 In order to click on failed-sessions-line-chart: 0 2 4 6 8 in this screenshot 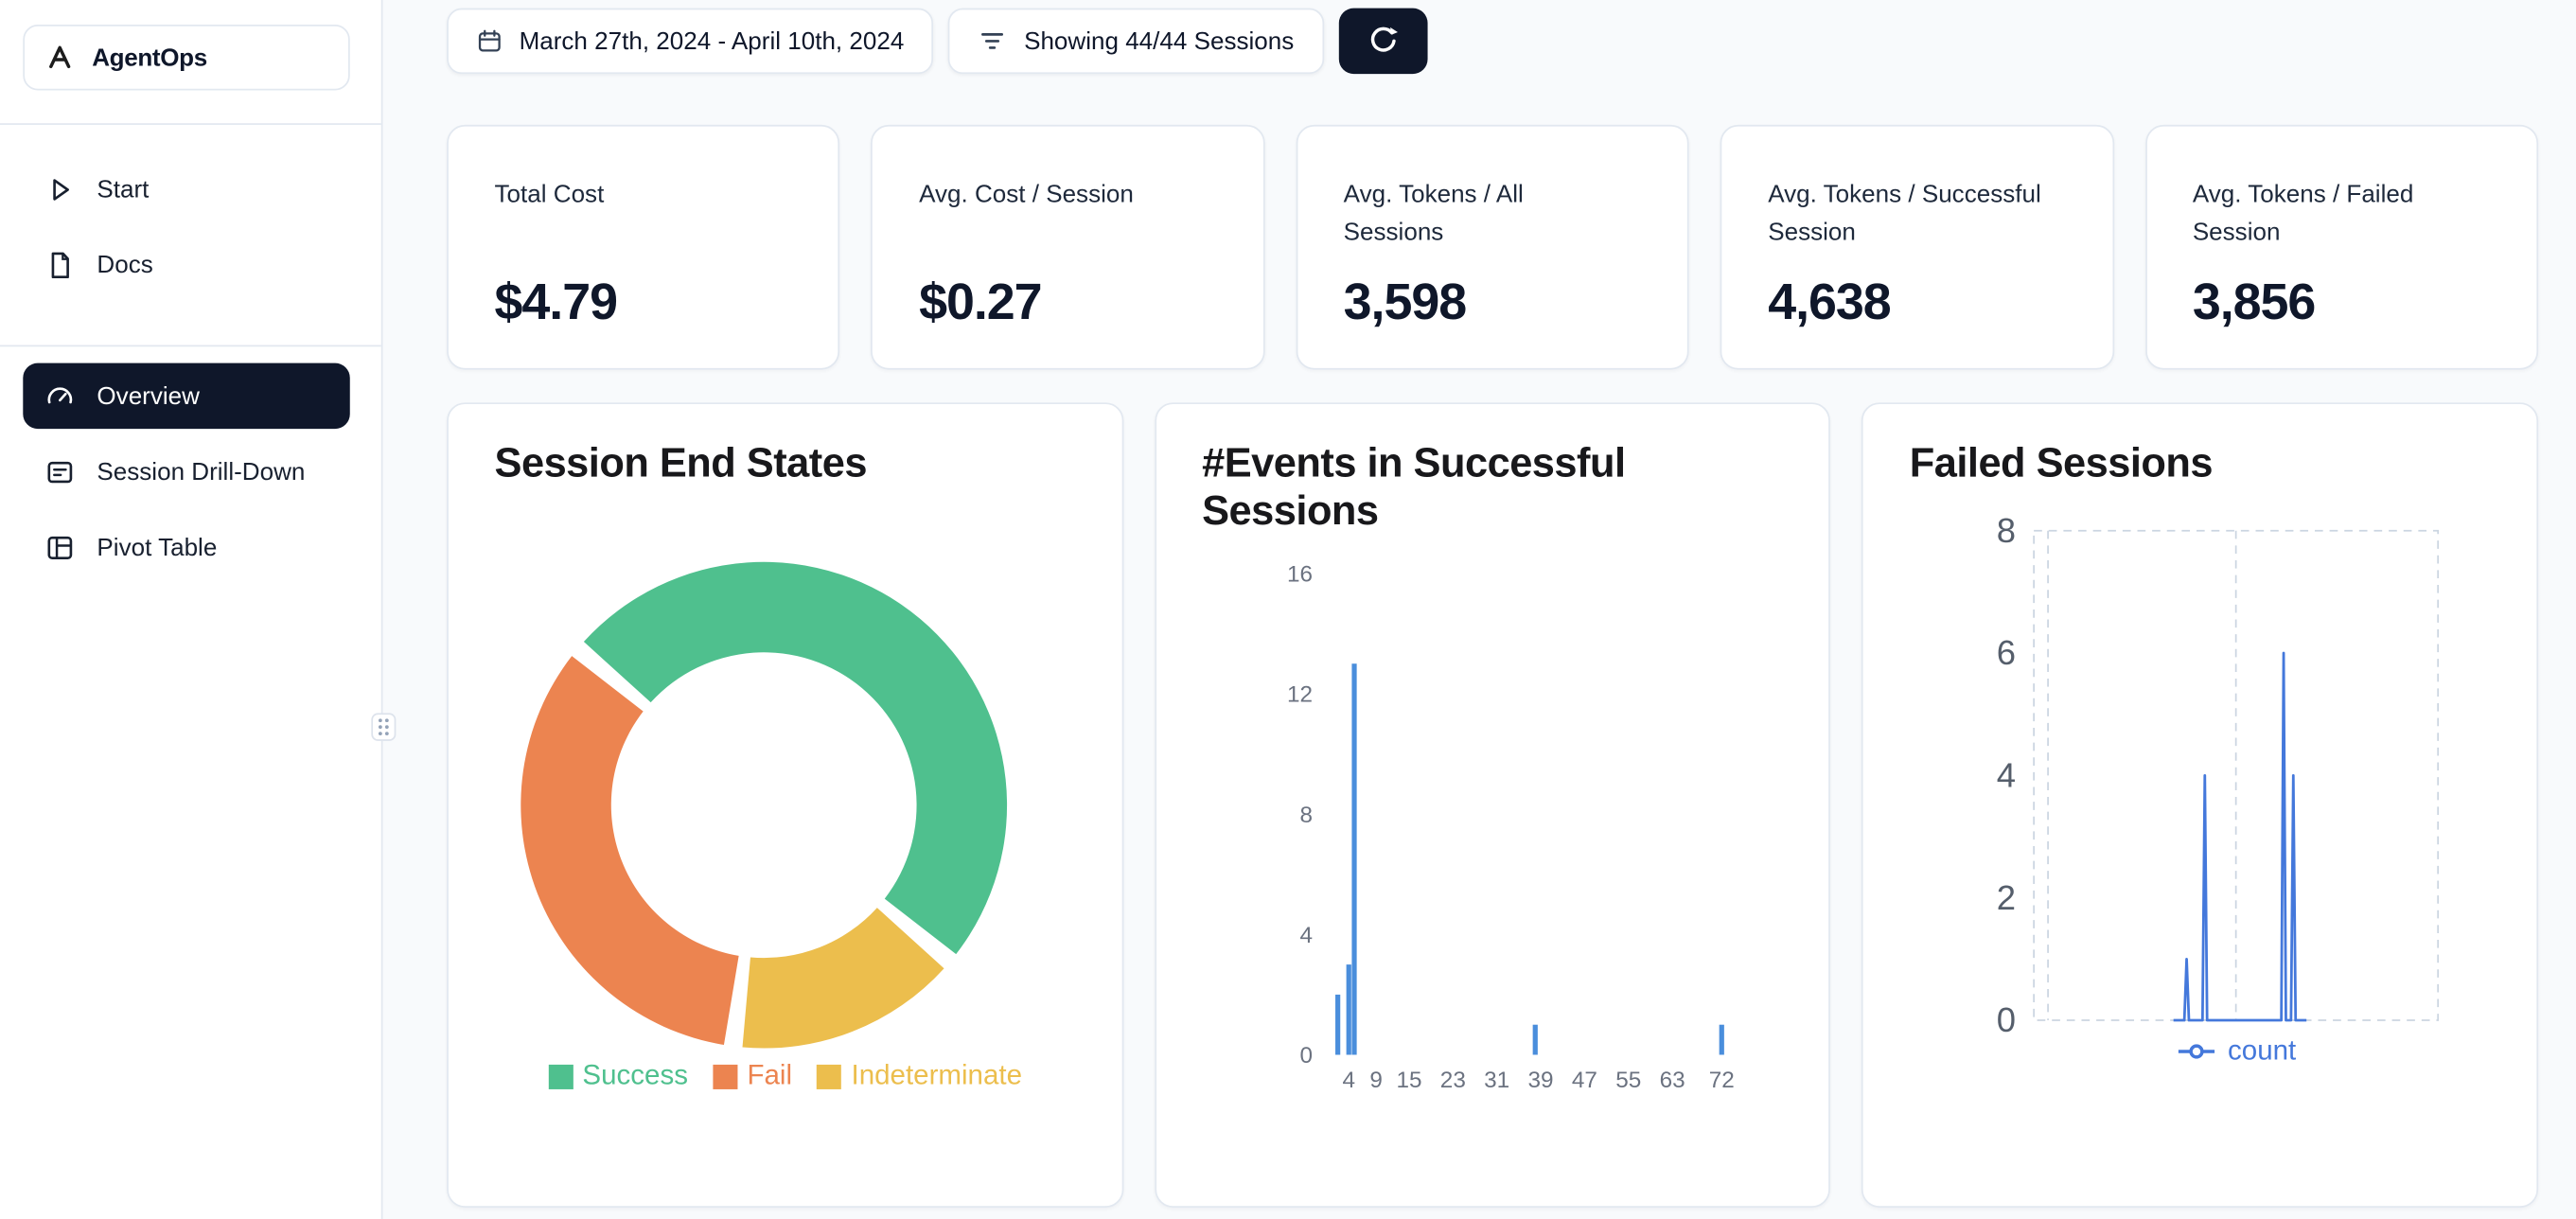, I will do `click(2200, 774)`.